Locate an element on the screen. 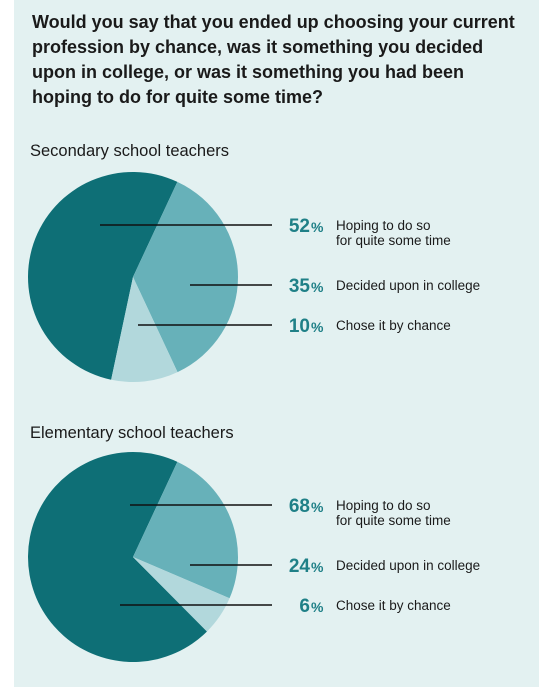 The image size is (539, 698). secondary-slice-chance is located at coordinates (144, 329).